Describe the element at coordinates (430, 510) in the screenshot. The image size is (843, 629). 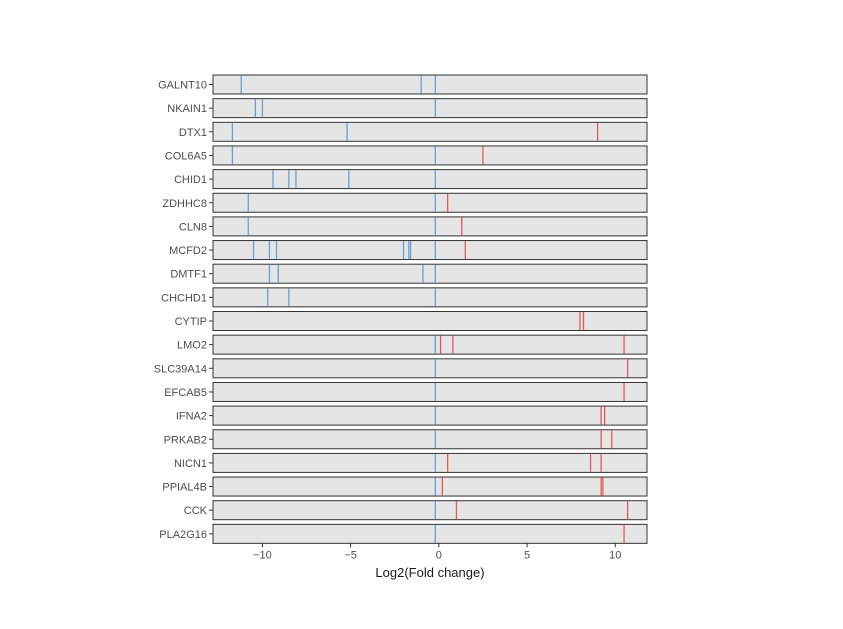
I see `panel-cck` at that location.